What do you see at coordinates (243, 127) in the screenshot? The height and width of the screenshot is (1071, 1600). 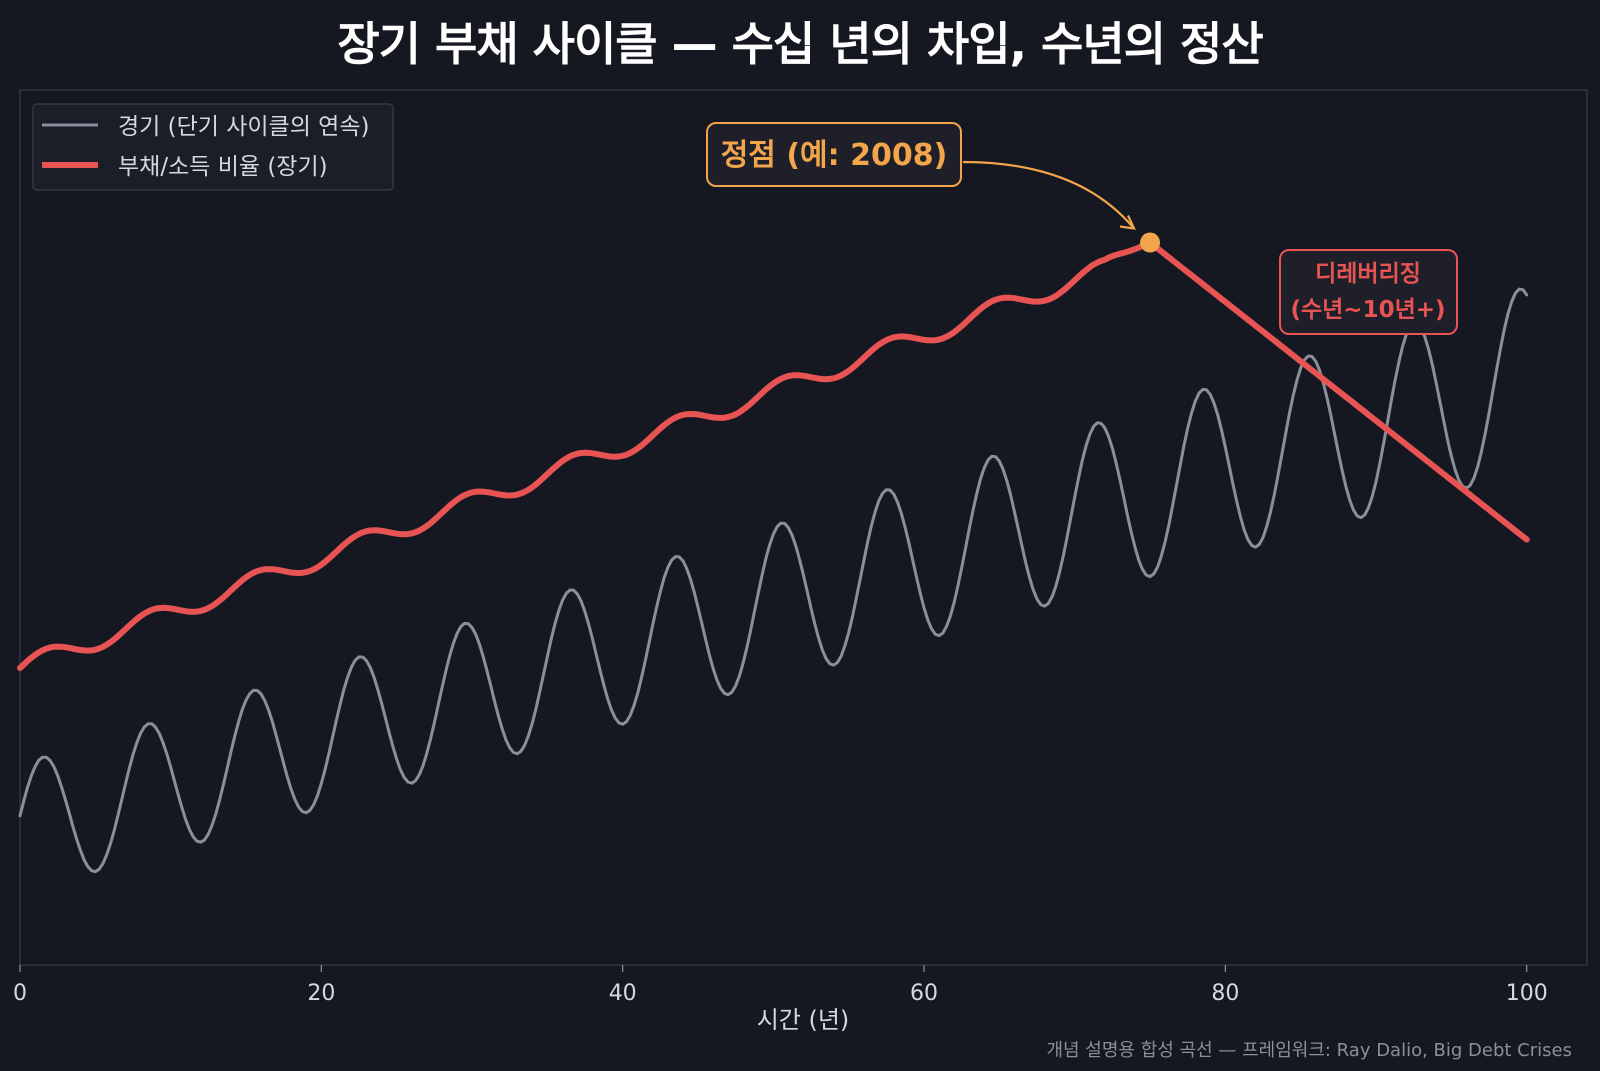 I see `legend-label-economy: 경기 (단기 사이클의 연속)` at bounding box center [243, 127].